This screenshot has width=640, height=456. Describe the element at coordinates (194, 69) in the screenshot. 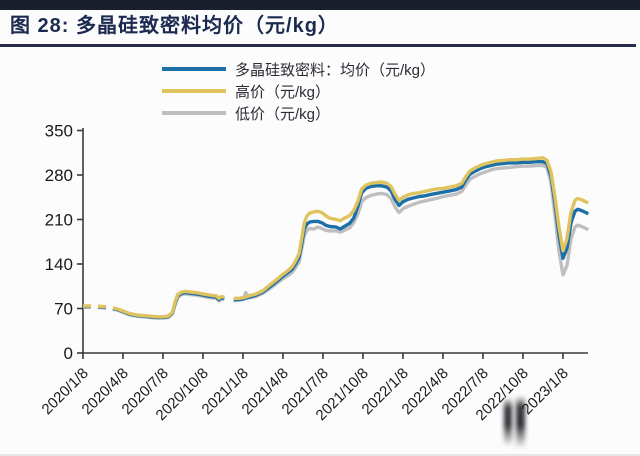

I see `avg-line-swatch-icon` at that location.